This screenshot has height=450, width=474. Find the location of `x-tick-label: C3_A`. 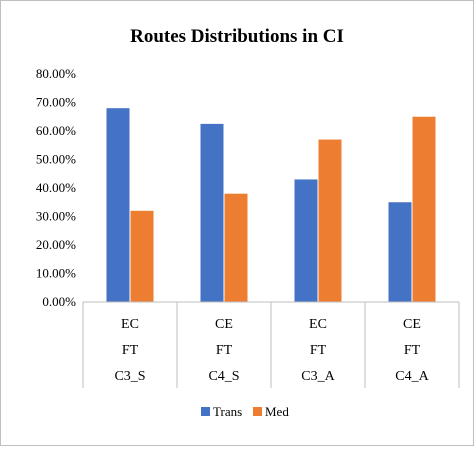

x-tick-label: C3_A is located at coordinates (318, 376).